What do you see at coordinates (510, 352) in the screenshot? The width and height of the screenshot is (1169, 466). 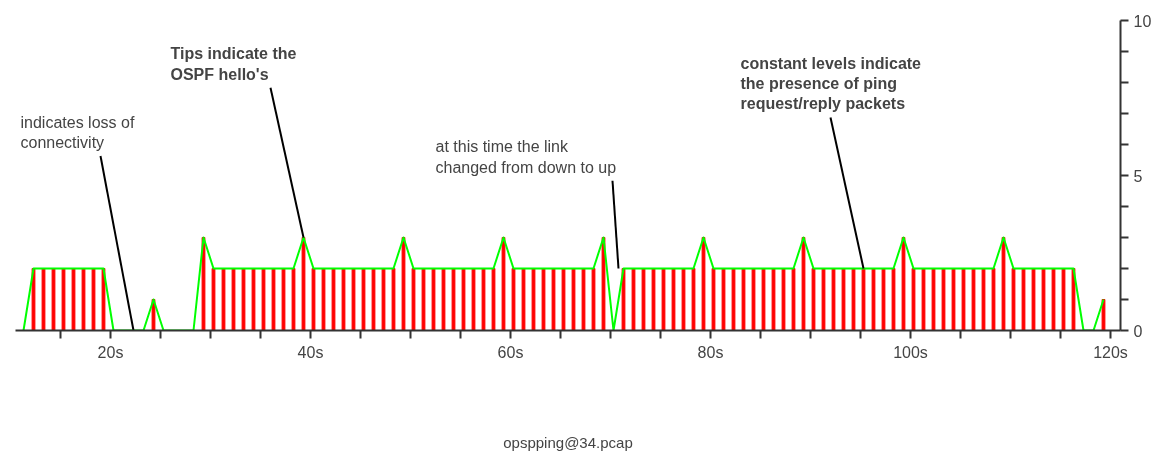 I see `x-tick-label: 60s` at bounding box center [510, 352].